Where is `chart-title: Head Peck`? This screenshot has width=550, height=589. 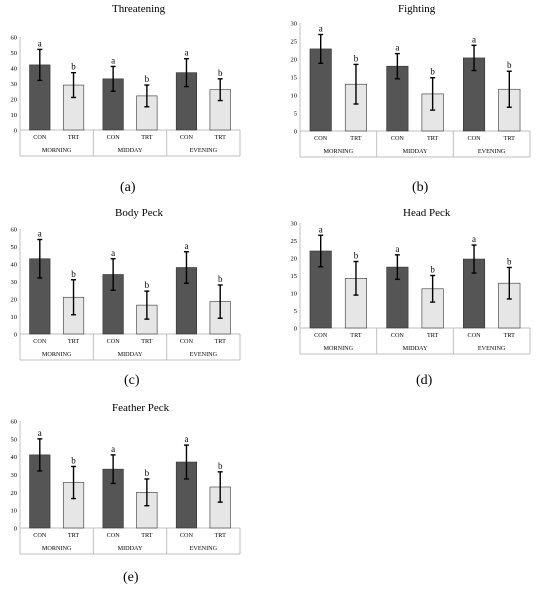 chart-title: Head Peck is located at coordinates (427, 213).